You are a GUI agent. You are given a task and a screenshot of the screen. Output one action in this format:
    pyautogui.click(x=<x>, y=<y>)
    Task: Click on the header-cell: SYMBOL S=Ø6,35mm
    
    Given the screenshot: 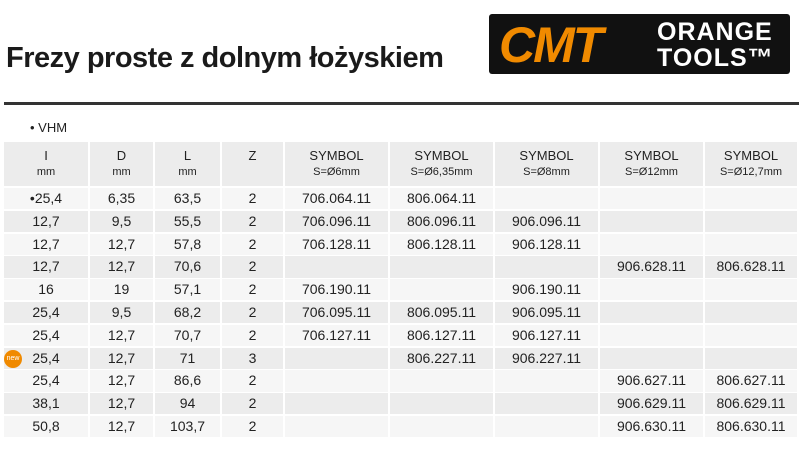 What is the action you would take?
    pyautogui.click(x=441, y=164)
    